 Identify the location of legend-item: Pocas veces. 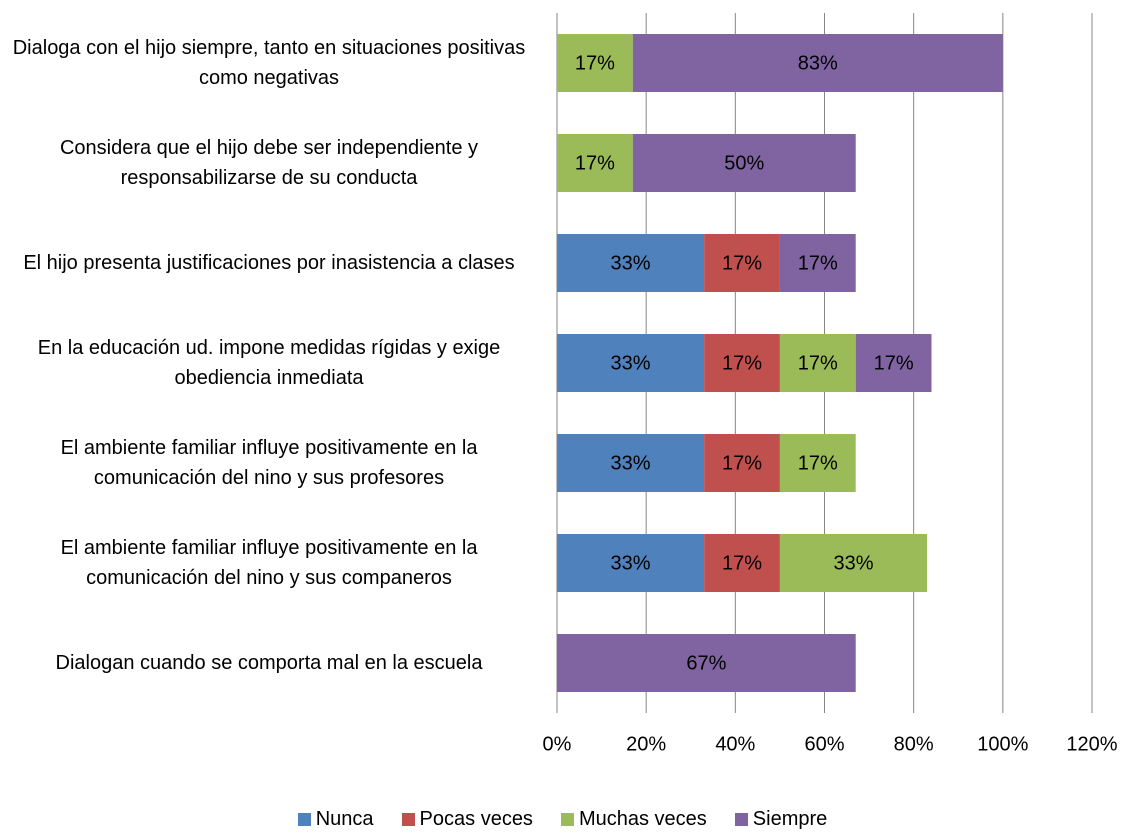
(467, 819).